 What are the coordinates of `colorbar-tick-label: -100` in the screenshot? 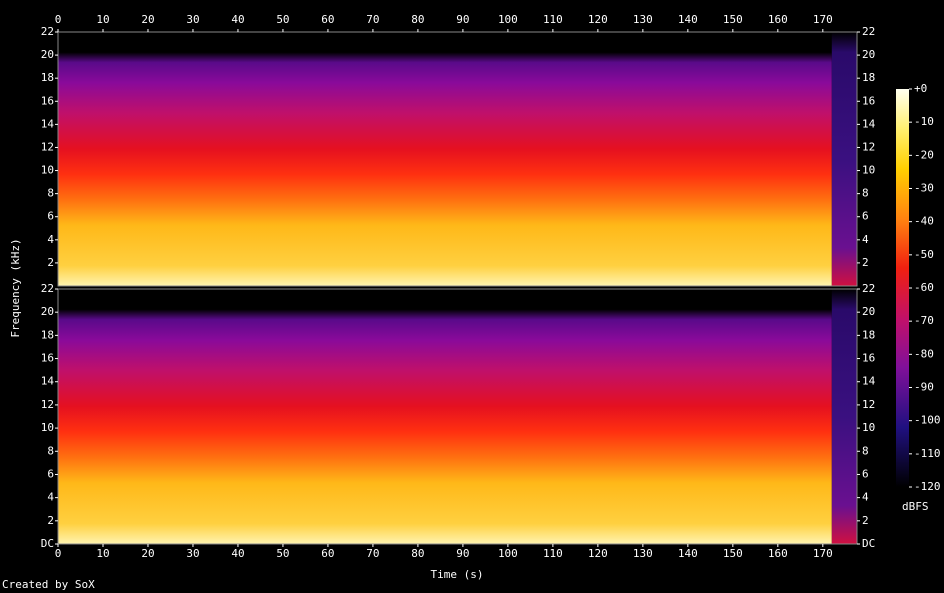 It's located at (927, 420).